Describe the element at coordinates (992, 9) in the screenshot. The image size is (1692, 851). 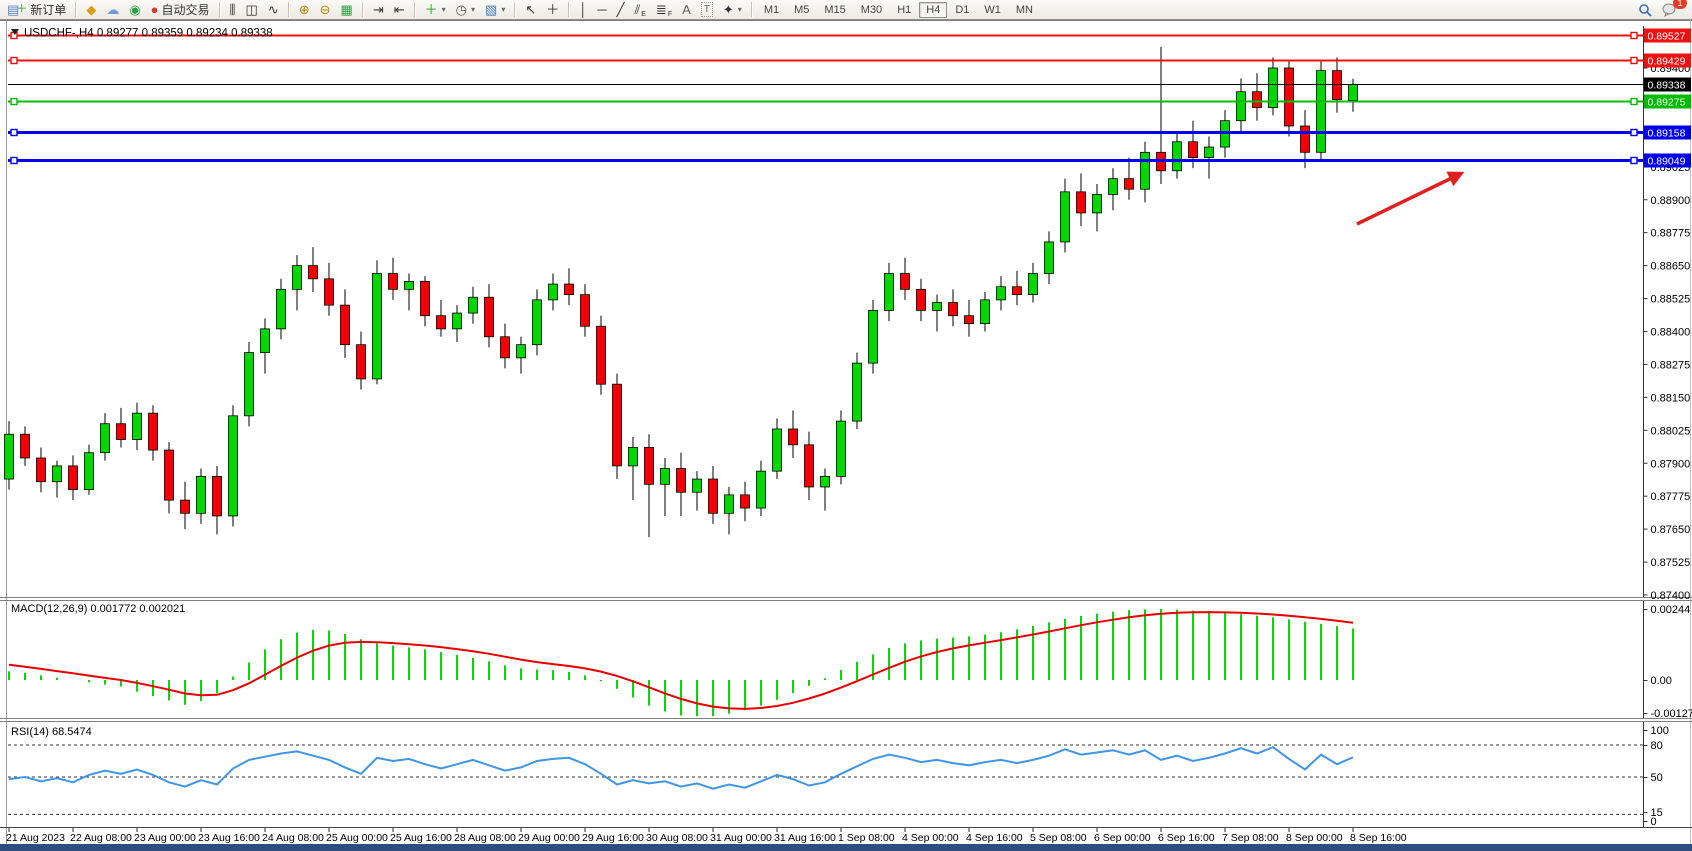
I see `timeframe-button-W1: W1` at that location.